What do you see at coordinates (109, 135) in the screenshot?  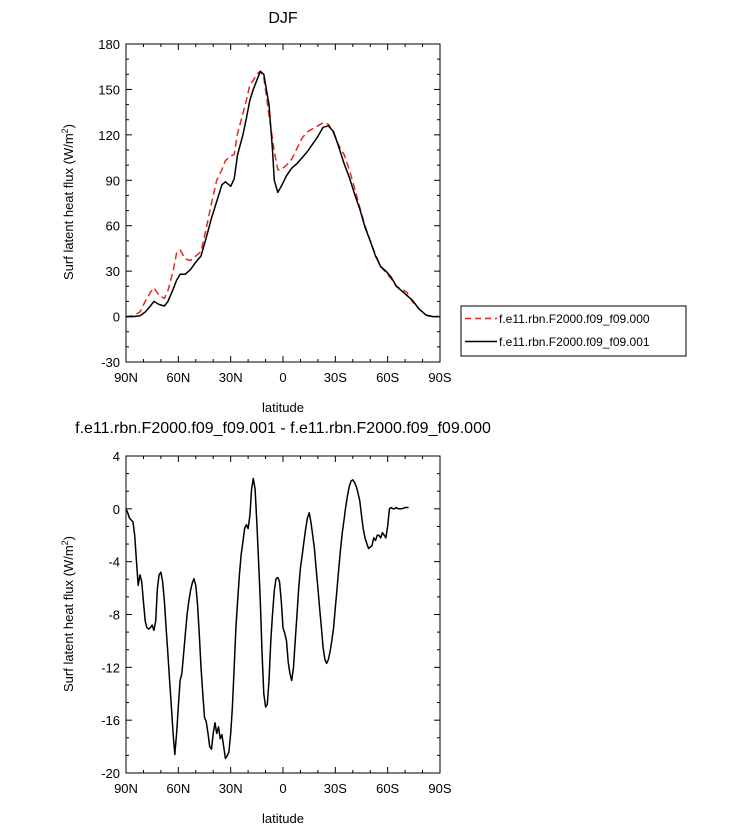 I see `y-tick-label: 120` at bounding box center [109, 135].